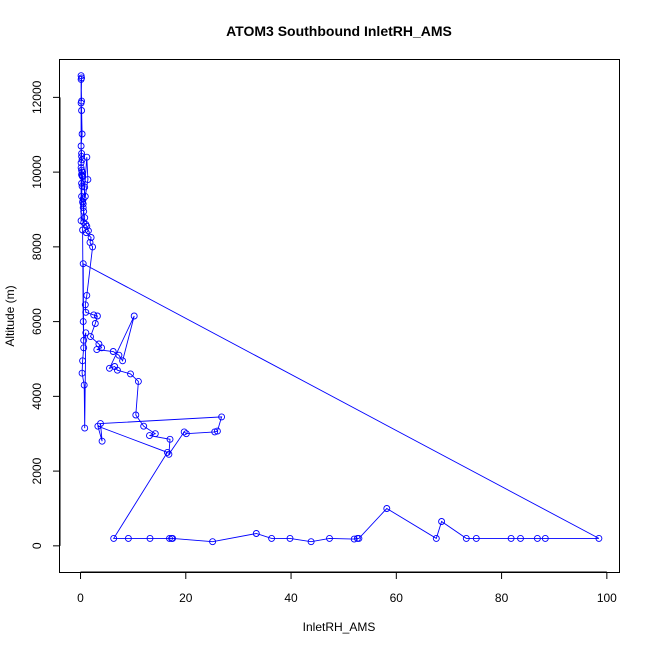 The image size is (650, 650). I want to click on x-tick-label: 80, so click(502, 598).